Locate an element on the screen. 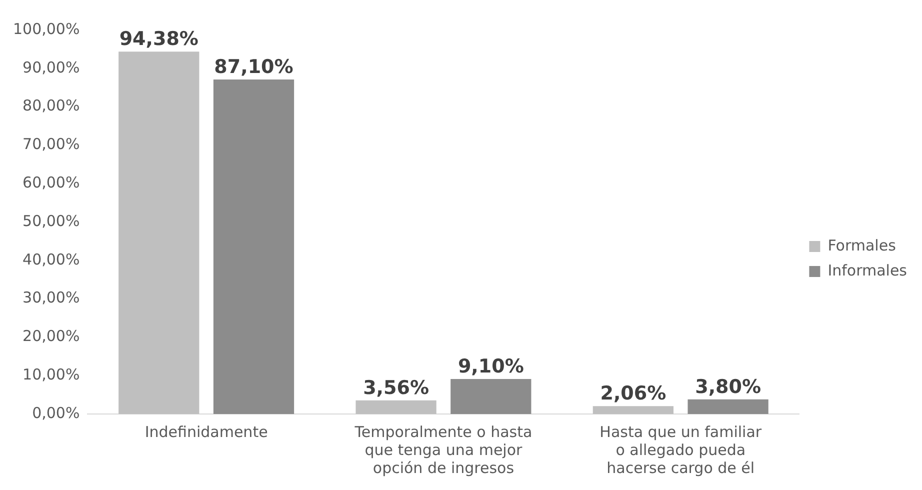  y-tick-label: 50,00% is located at coordinates (51, 221).